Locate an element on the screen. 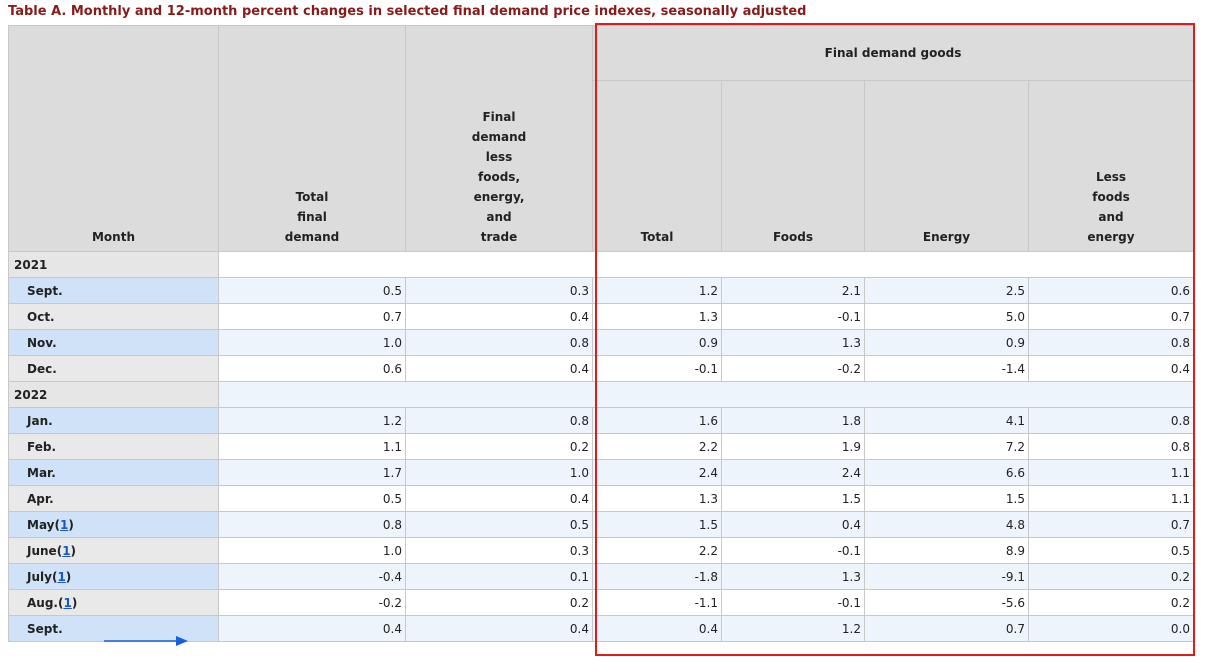  total-final-demand-cell: -0.2 is located at coordinates (312, 602).